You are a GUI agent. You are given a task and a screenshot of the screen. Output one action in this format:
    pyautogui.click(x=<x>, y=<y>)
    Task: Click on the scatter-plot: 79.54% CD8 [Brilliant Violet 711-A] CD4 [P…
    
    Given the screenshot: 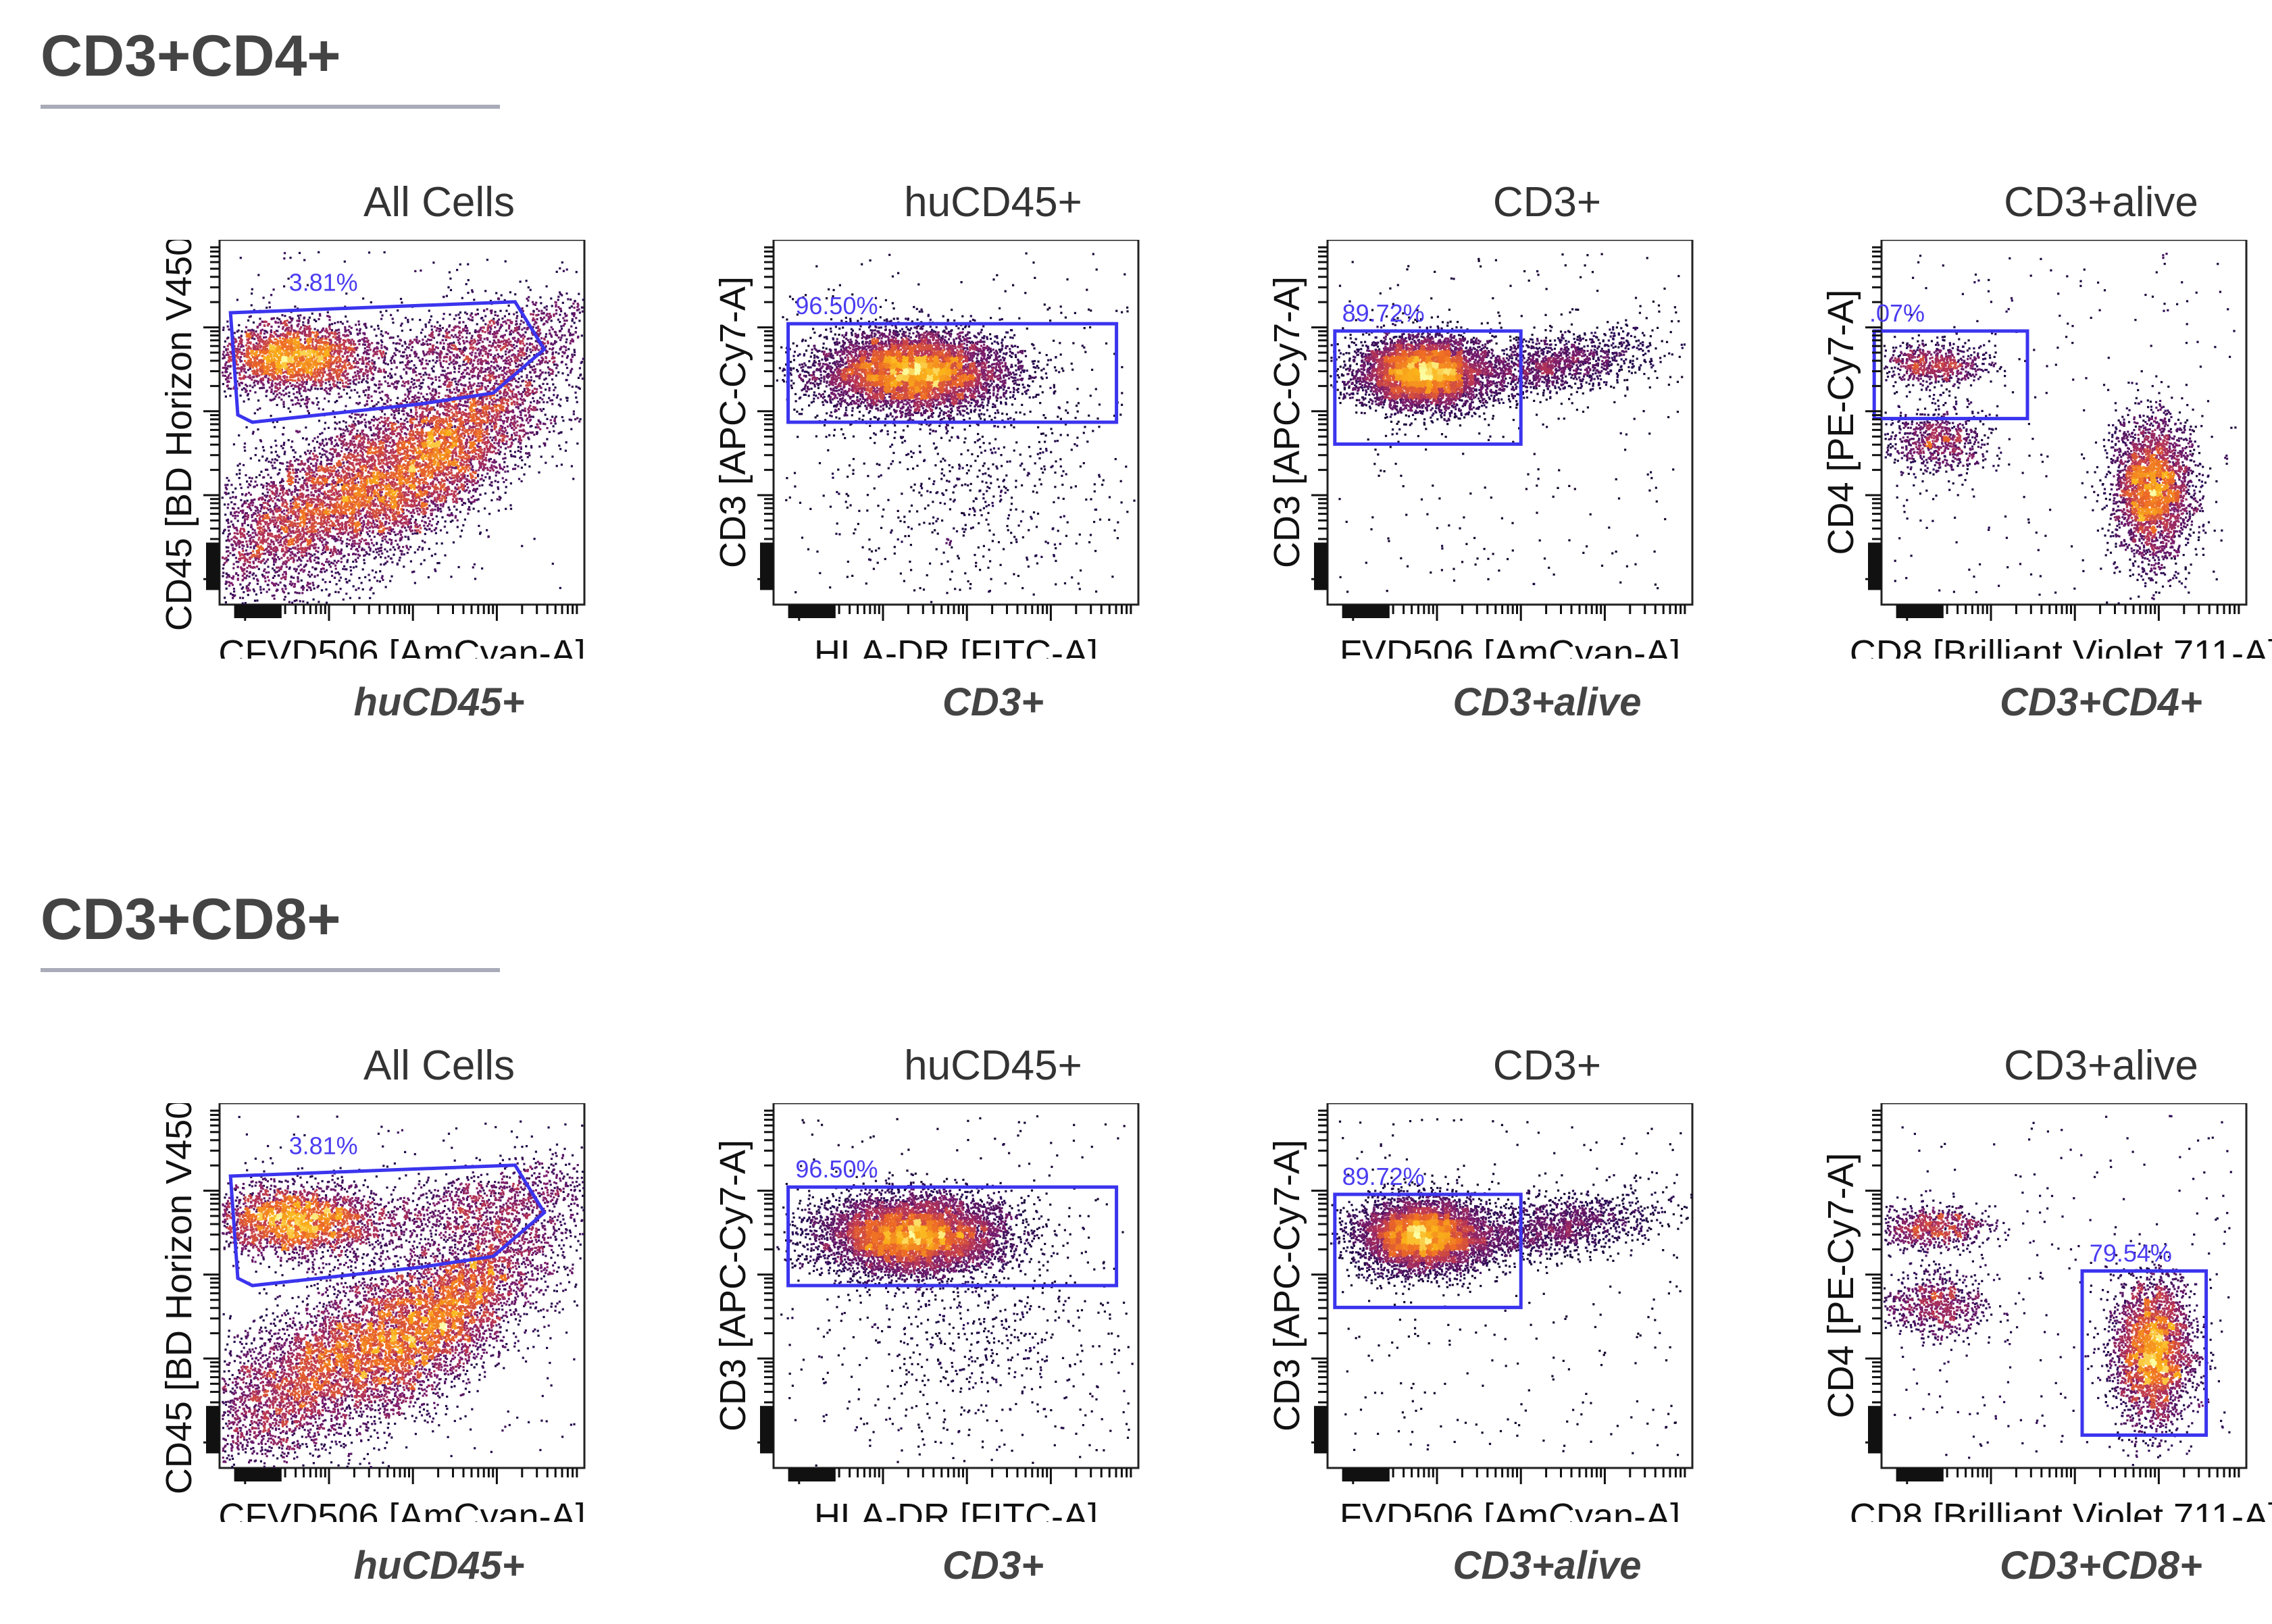 What is the action you would take?
    pyautogui.click(x=2048, y=1312)
    